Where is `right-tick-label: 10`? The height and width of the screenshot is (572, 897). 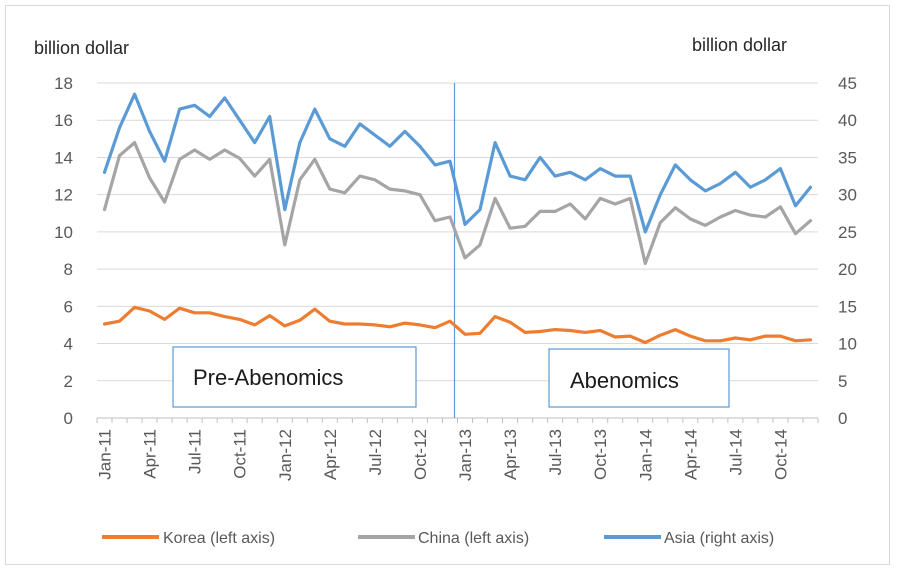 right-tick-label: 10 is located at coordinates (847, 344).